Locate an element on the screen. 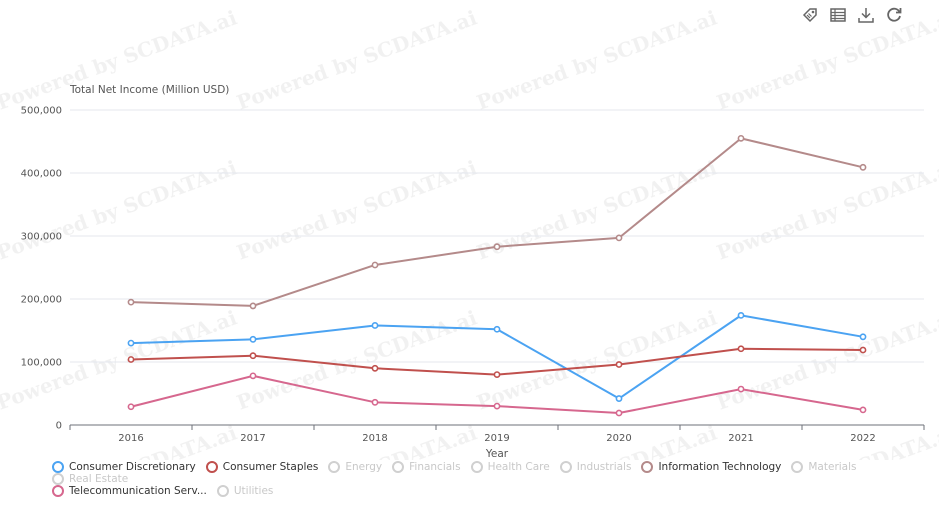 The image size is (939, 525). y-tick-label: 0 is located at coordinates (59, 426).